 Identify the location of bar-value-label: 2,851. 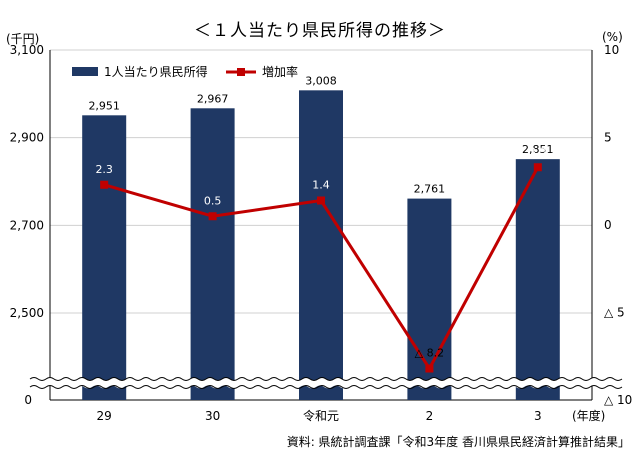
(538, 149).